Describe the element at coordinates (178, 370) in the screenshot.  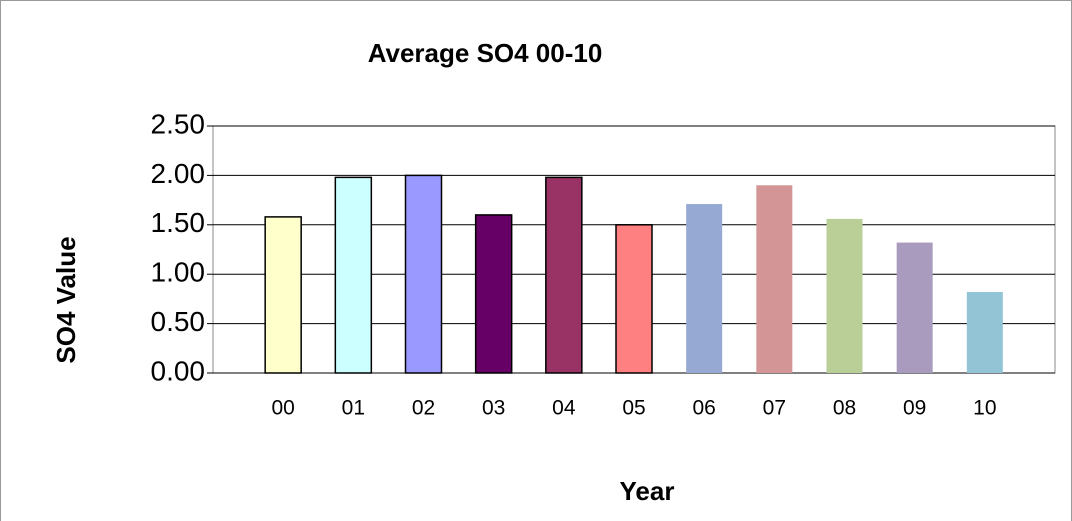
I see `y-tick-label: 0.00` at that location.